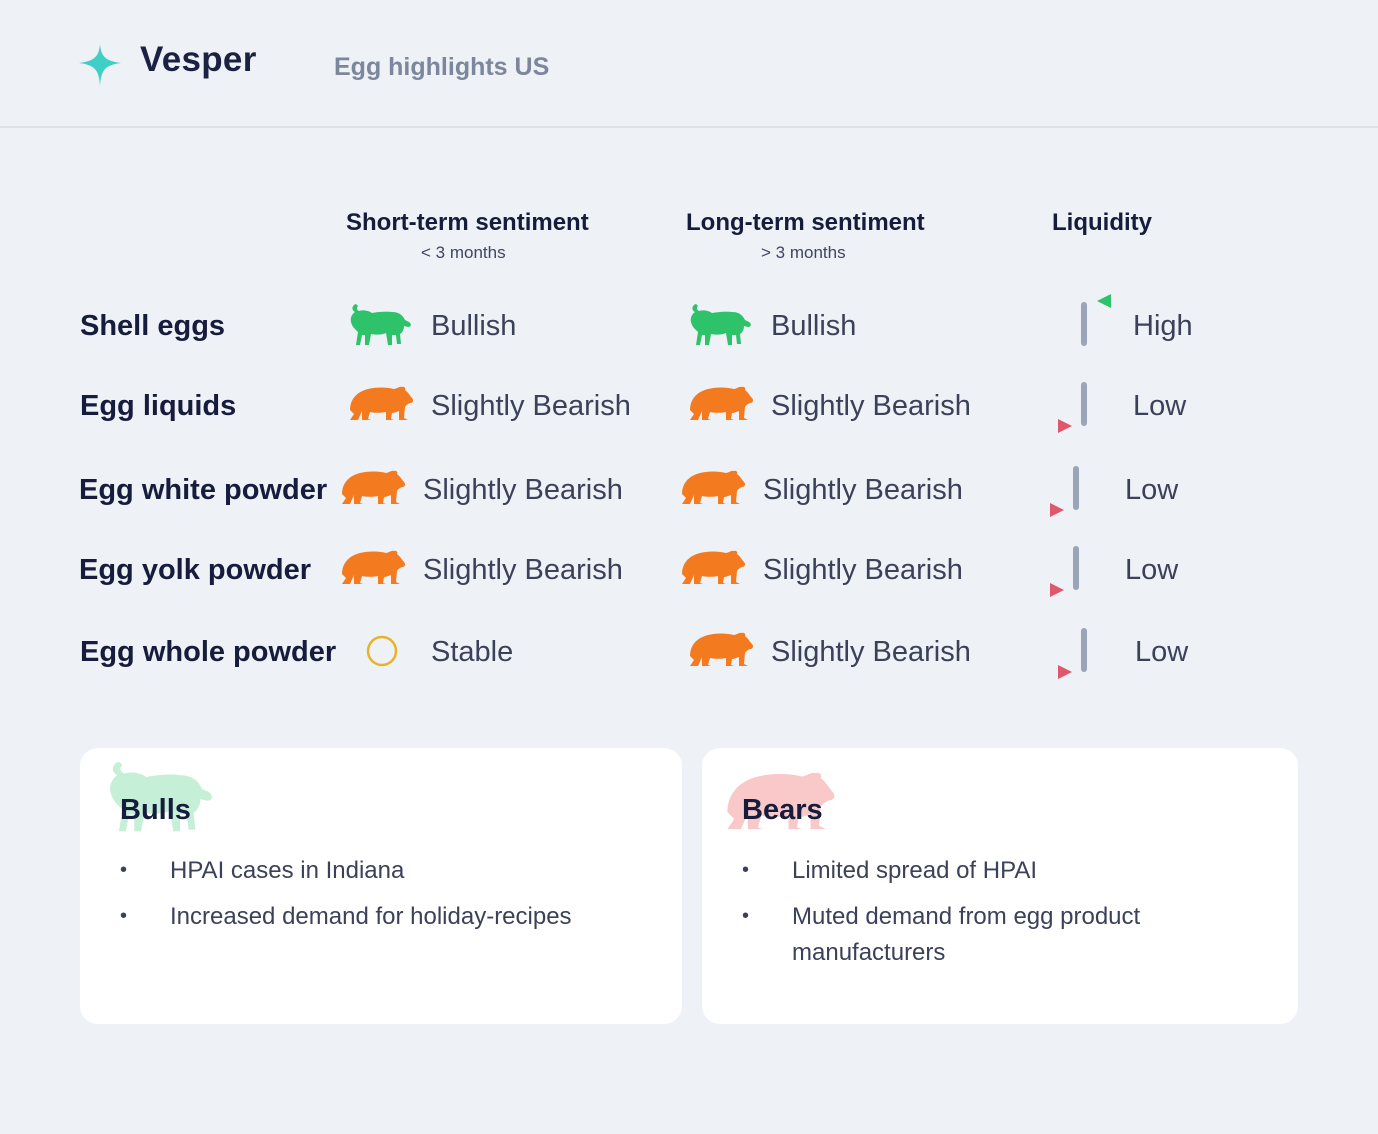 Image resolution: width=1378 pixels, height=1134 pixels. I want to click on long-term-header: Long-term sentiment, so click(805, 222).